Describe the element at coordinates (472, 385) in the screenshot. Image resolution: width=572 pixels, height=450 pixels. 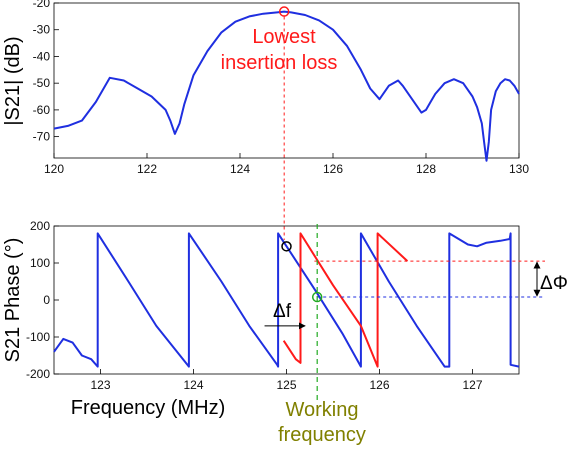
I see `phase-x-tick-label: 127` at that location.